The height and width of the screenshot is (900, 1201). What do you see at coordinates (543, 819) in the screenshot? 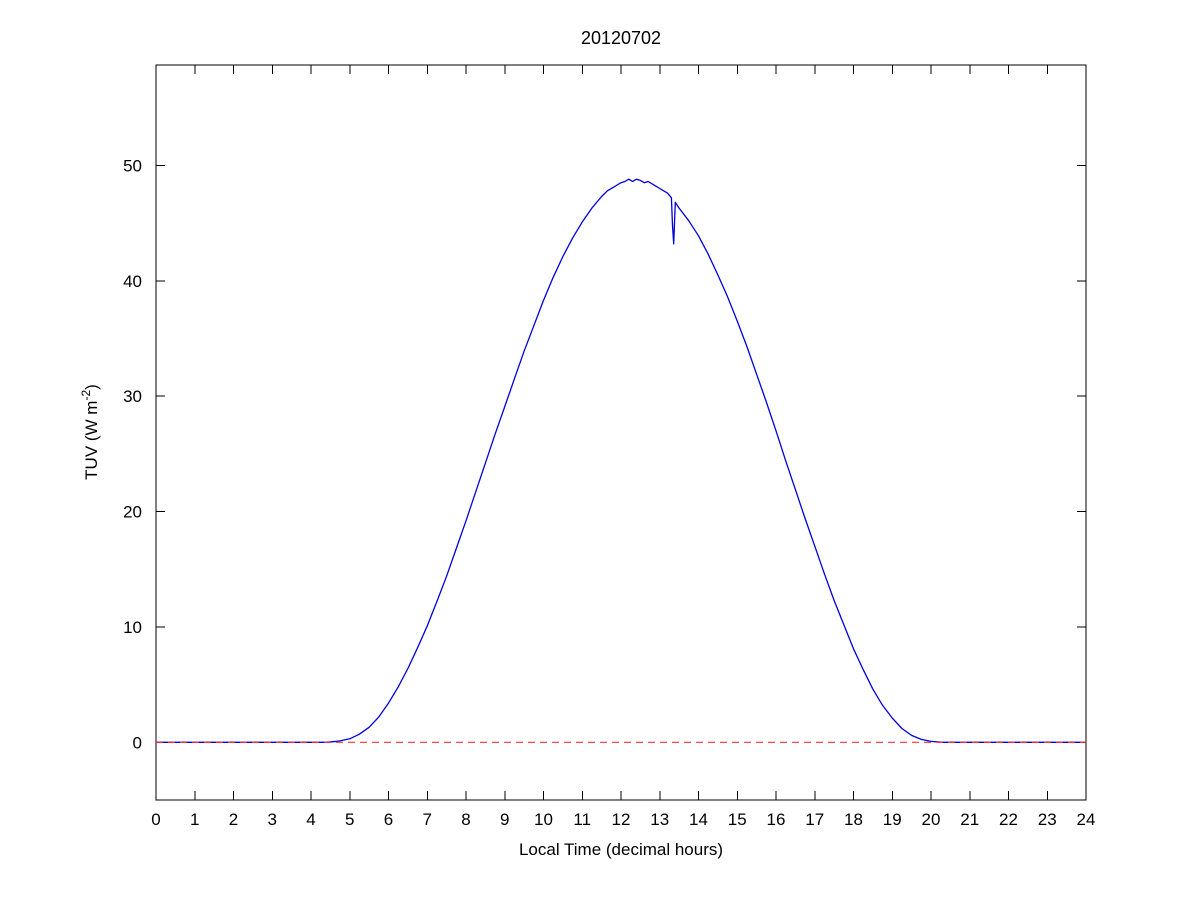
I see `x-tick-label: 10` at bounding box center [543, 819].